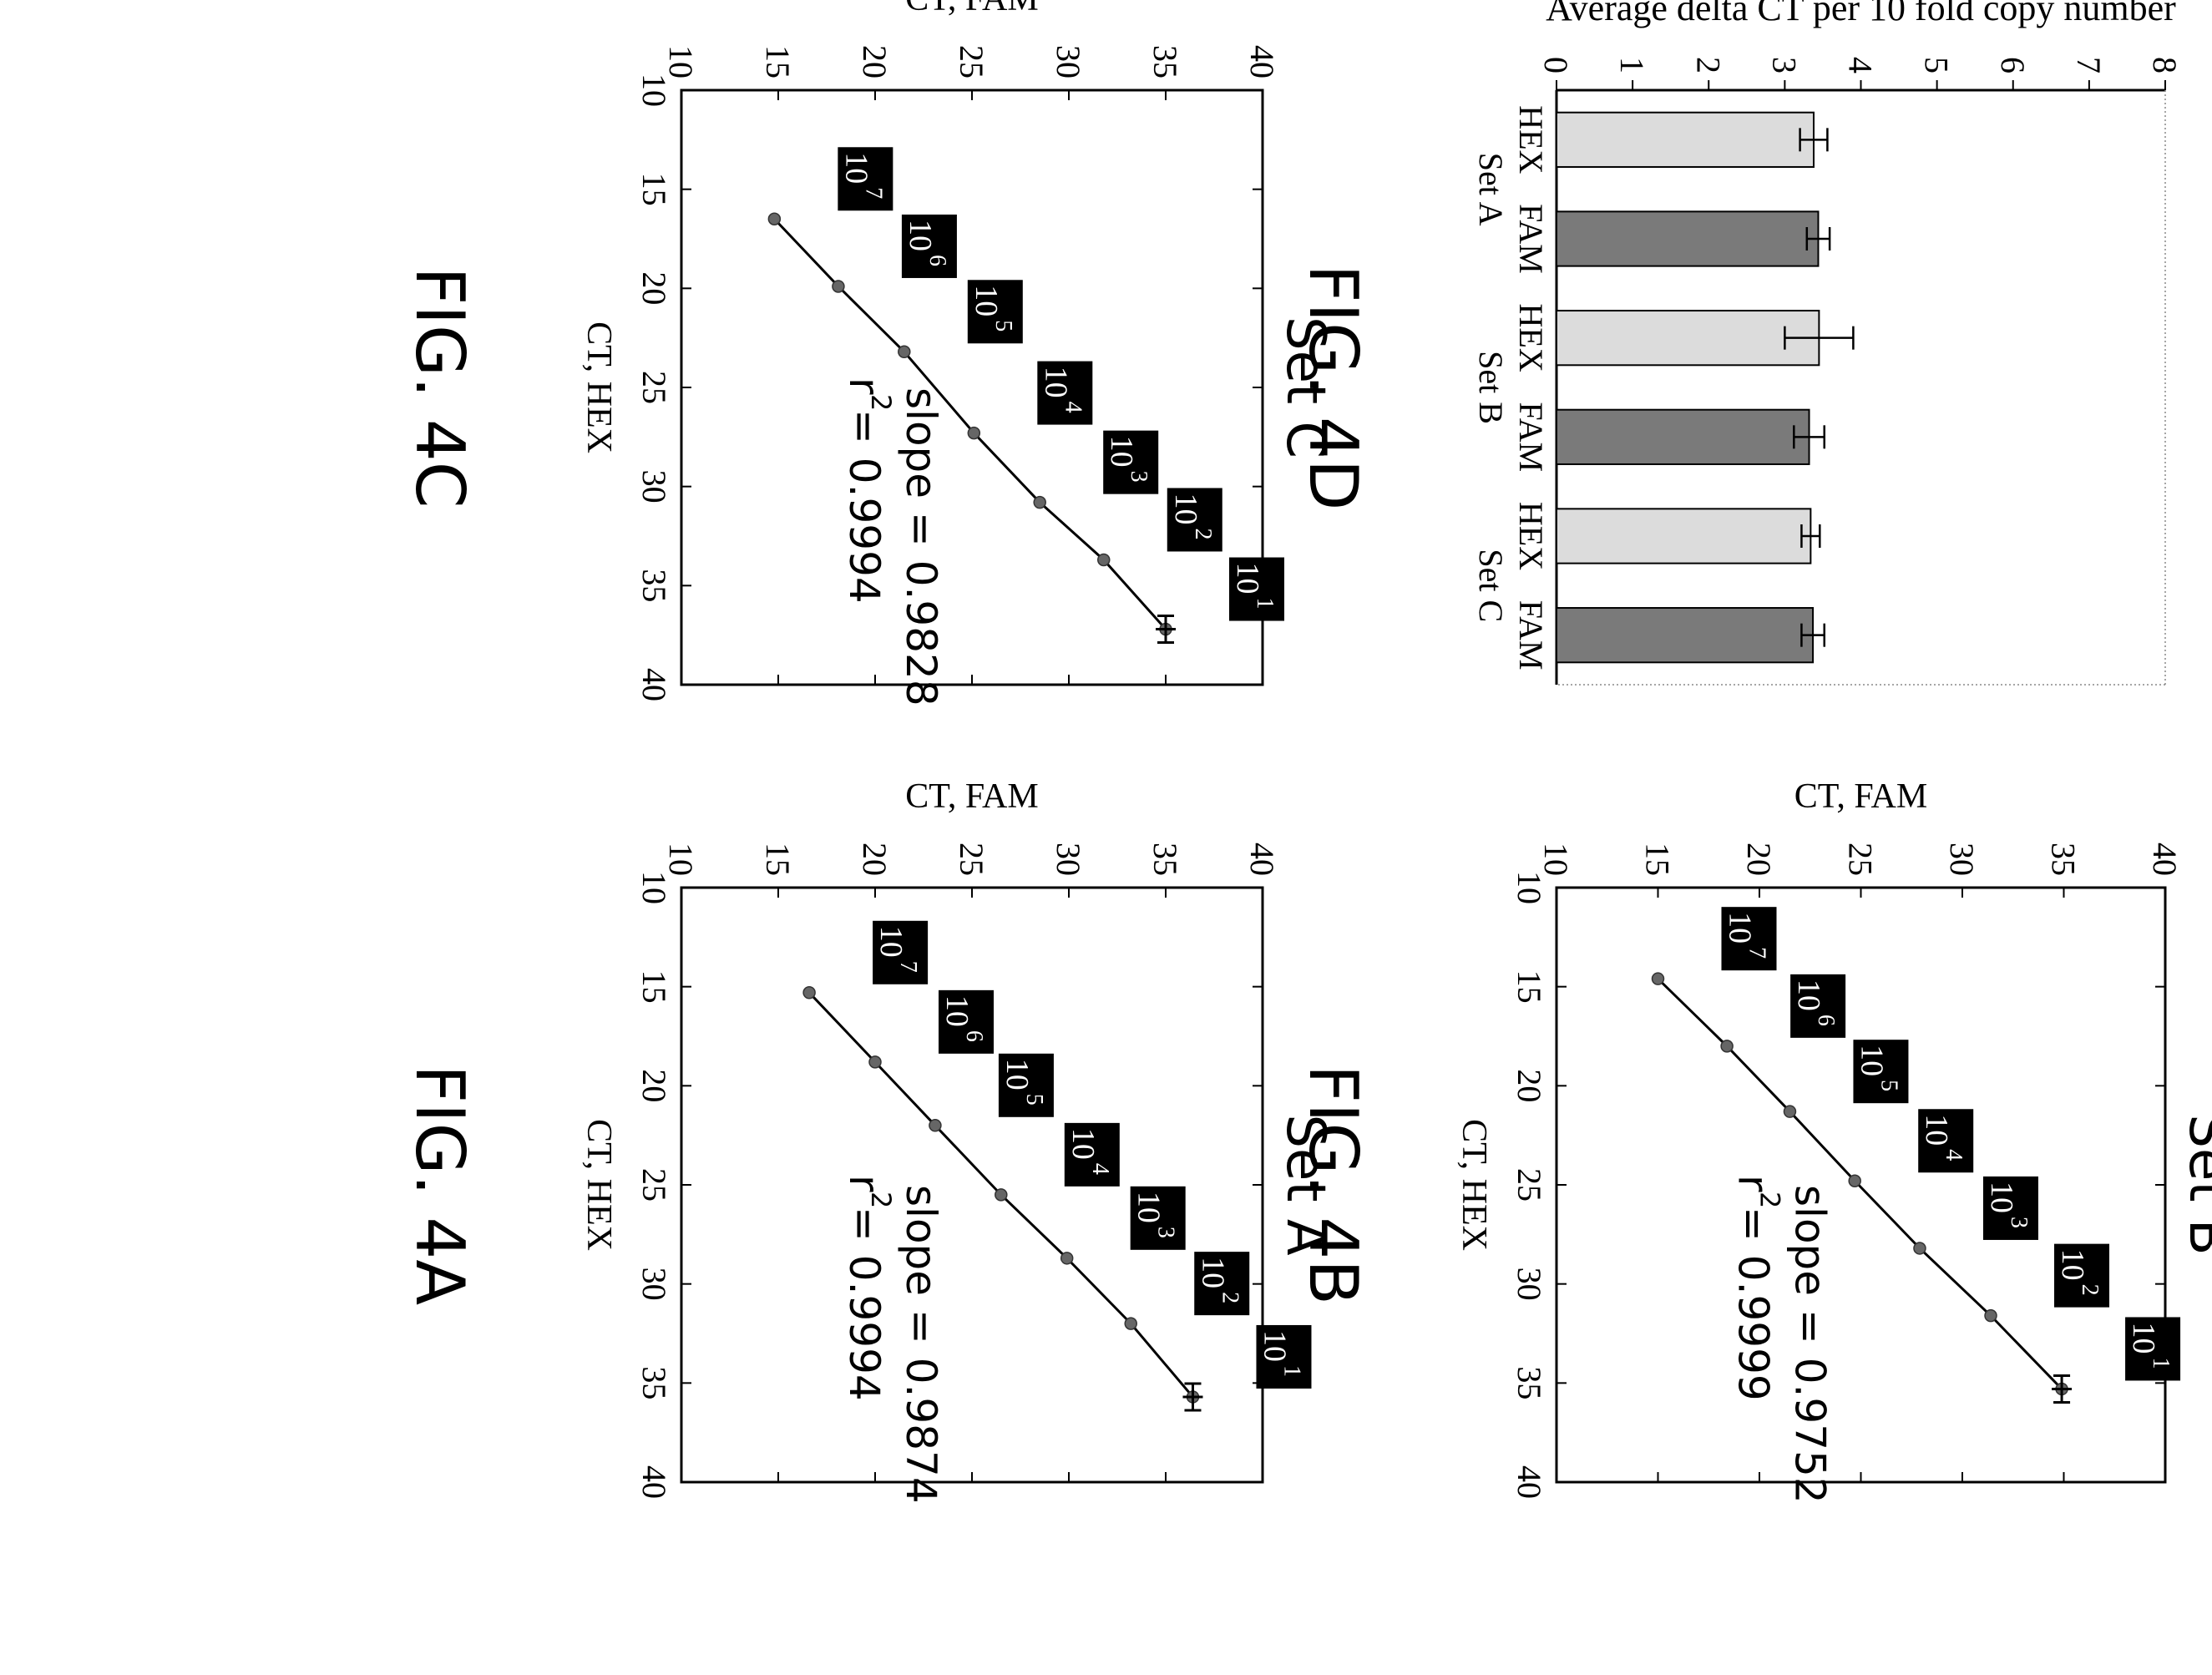  What do you see at coordinates (1333, 388) in the screenshot?
I see `figure-label-3: FIG. 4D` at bounding box center [1333, 388].